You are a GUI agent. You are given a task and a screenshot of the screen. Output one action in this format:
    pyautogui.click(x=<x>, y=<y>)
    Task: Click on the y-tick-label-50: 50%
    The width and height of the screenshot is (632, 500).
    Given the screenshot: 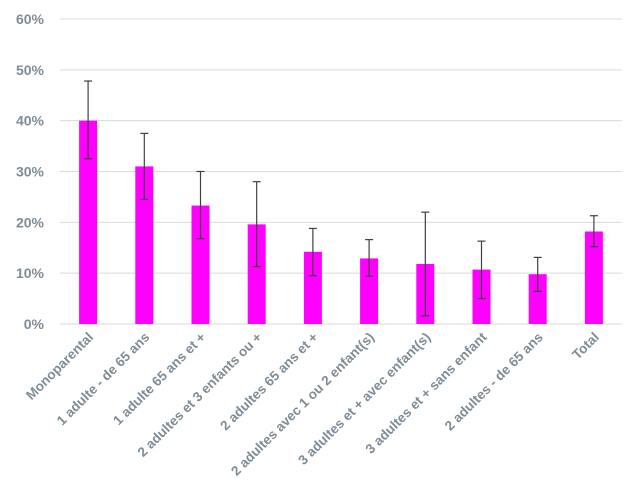 What is the action you would take?
    pyautogui.click(x=30, y=70)
    